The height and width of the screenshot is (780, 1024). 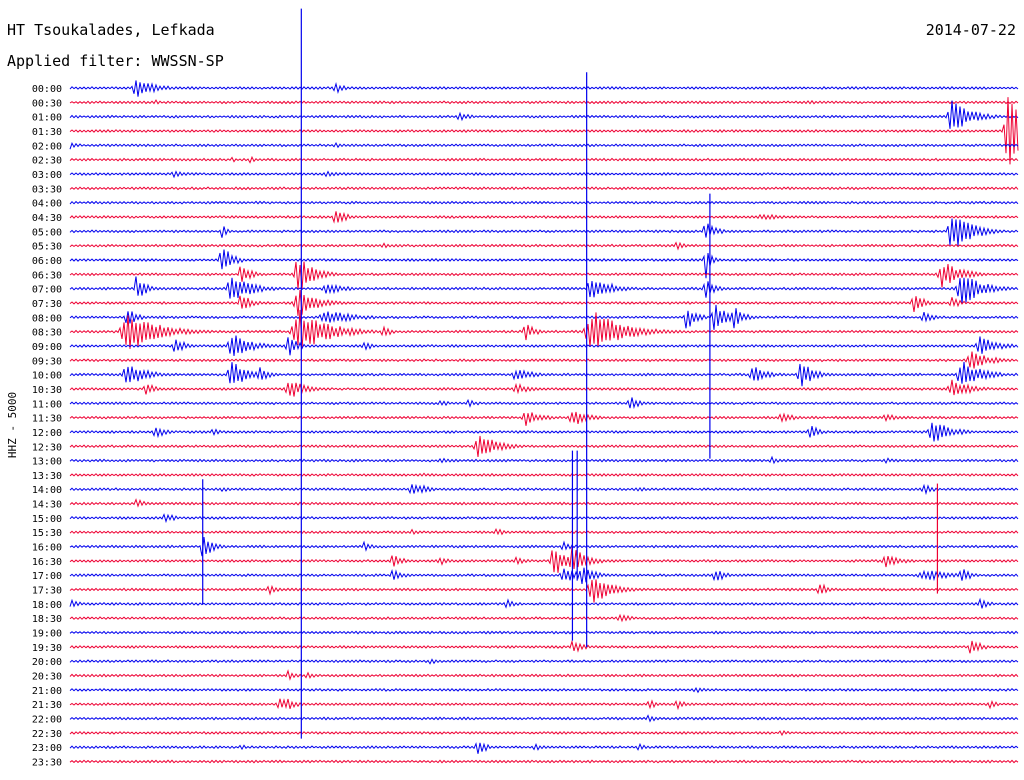 I want to click on row-time-label: 18:00, so click(x=47, y=605).